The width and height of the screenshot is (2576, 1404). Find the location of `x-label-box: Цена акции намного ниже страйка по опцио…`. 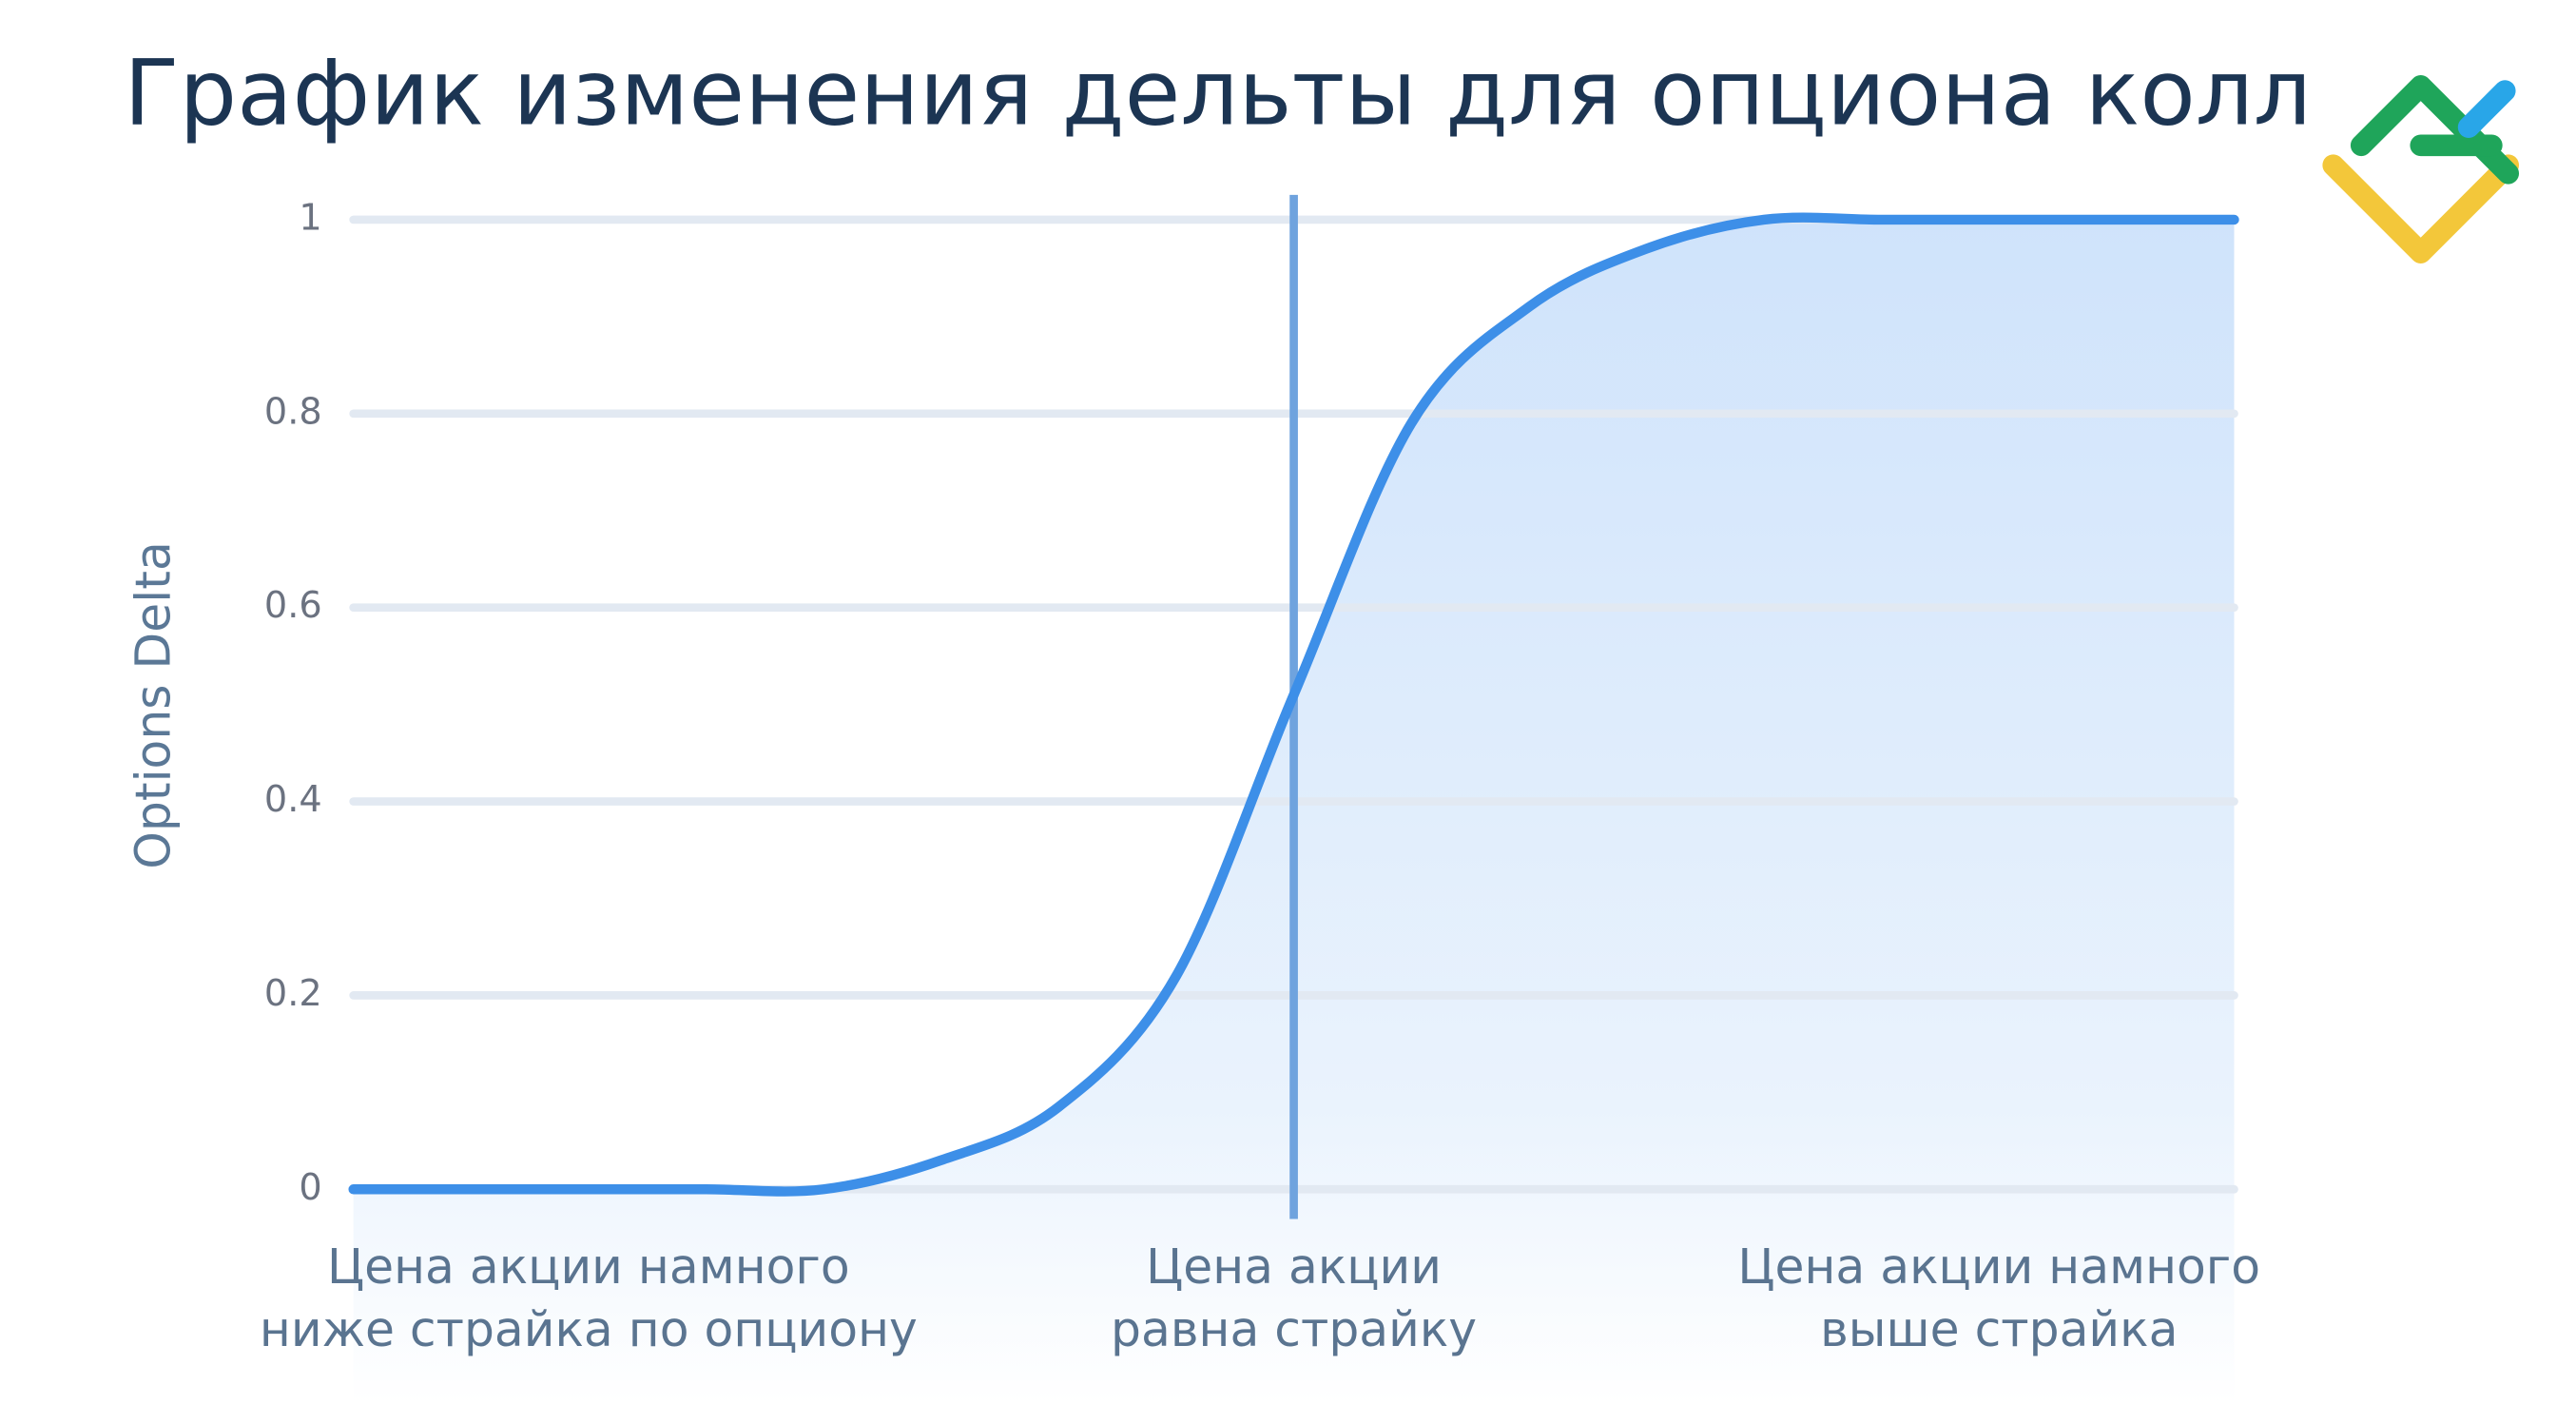

x-label-box: Цена акции намного ниже страйка по опцио… is located at coordinates (588, 1298).